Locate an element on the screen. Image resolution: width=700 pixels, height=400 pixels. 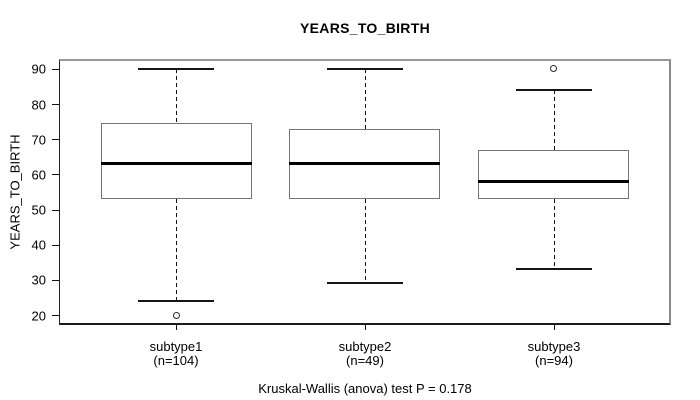
y-tick-label: 90 is located at coordinates (38, 69).